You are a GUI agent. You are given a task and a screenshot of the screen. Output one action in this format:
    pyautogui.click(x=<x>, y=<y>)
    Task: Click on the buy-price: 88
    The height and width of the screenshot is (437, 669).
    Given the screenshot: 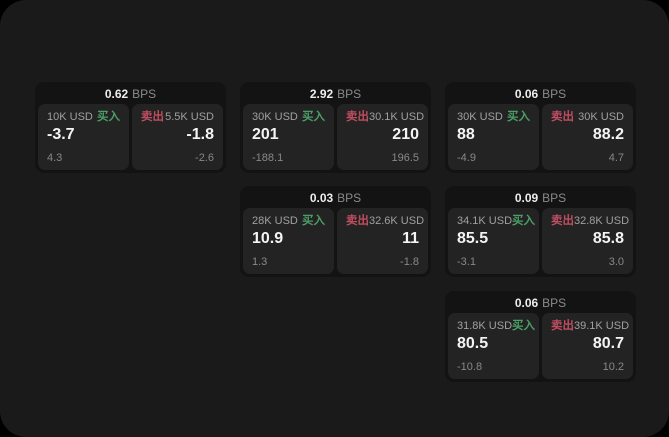 What is the action you would take?
    pyautogui.click(x=466, y=134)
    